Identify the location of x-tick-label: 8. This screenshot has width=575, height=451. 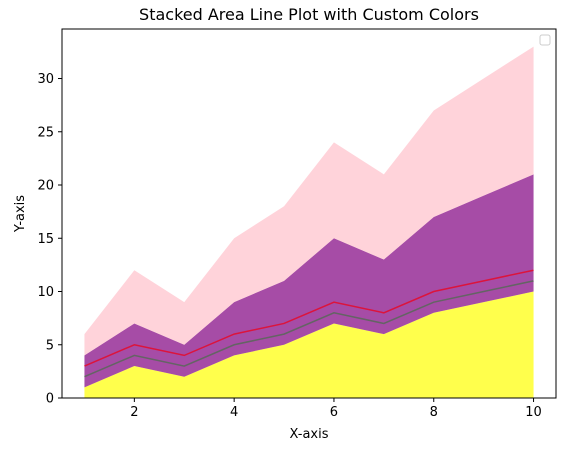
(434, 412).